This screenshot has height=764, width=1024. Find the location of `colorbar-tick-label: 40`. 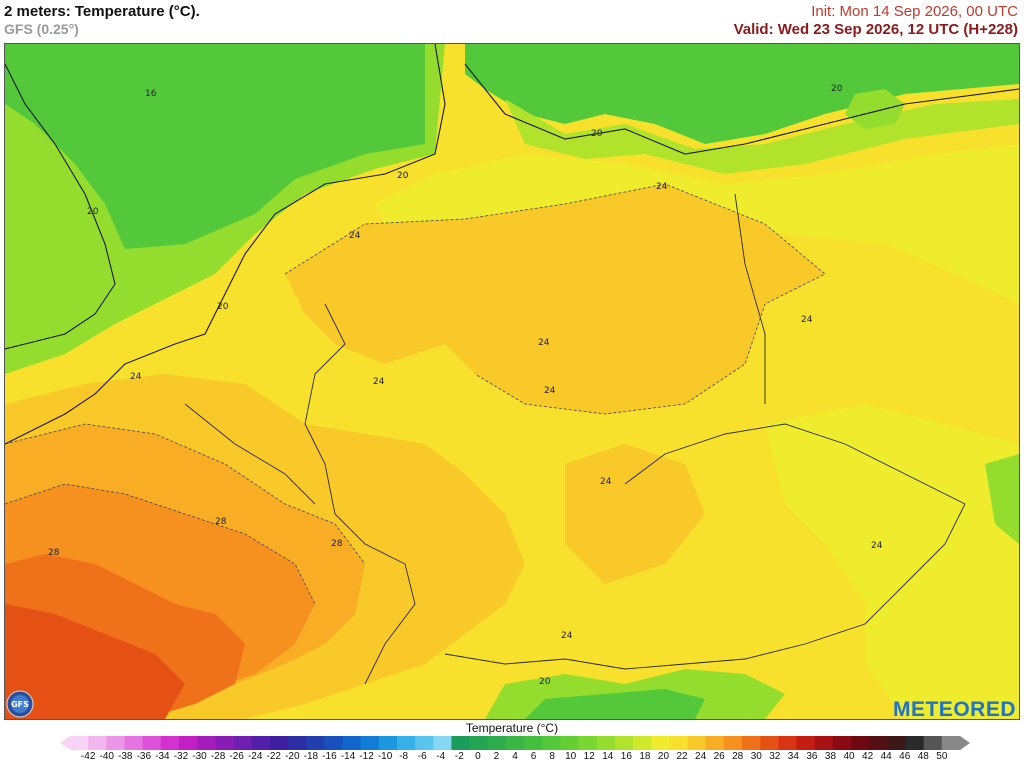

colorbar-tick-label: 40 is located at coordinates (849, 756).